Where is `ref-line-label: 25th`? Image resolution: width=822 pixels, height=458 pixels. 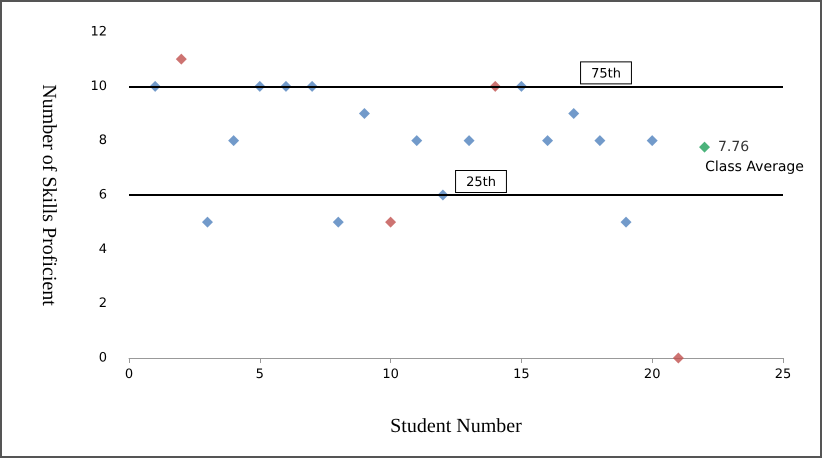
ref-line-label: 25th is located at coordinates (481, 182).